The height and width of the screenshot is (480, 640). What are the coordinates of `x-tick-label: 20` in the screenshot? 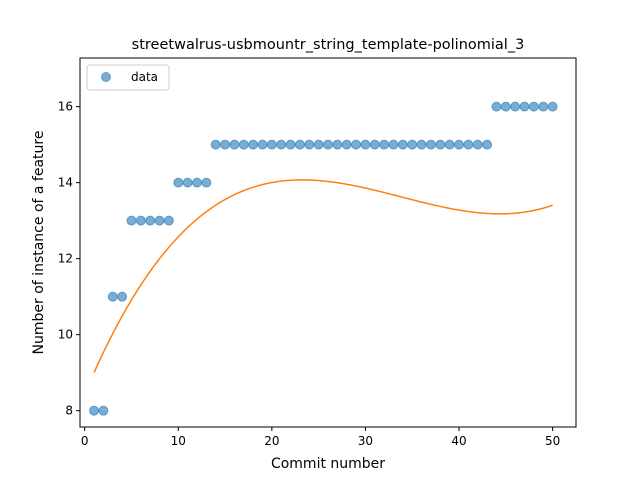 It's located at (271, 441).